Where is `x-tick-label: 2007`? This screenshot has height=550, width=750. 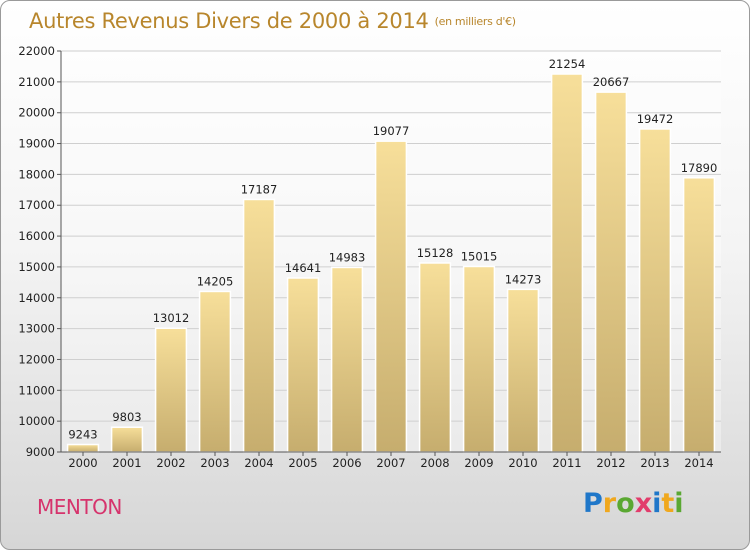
x-tick-label: 2007 is located at coordinates (390, 463).